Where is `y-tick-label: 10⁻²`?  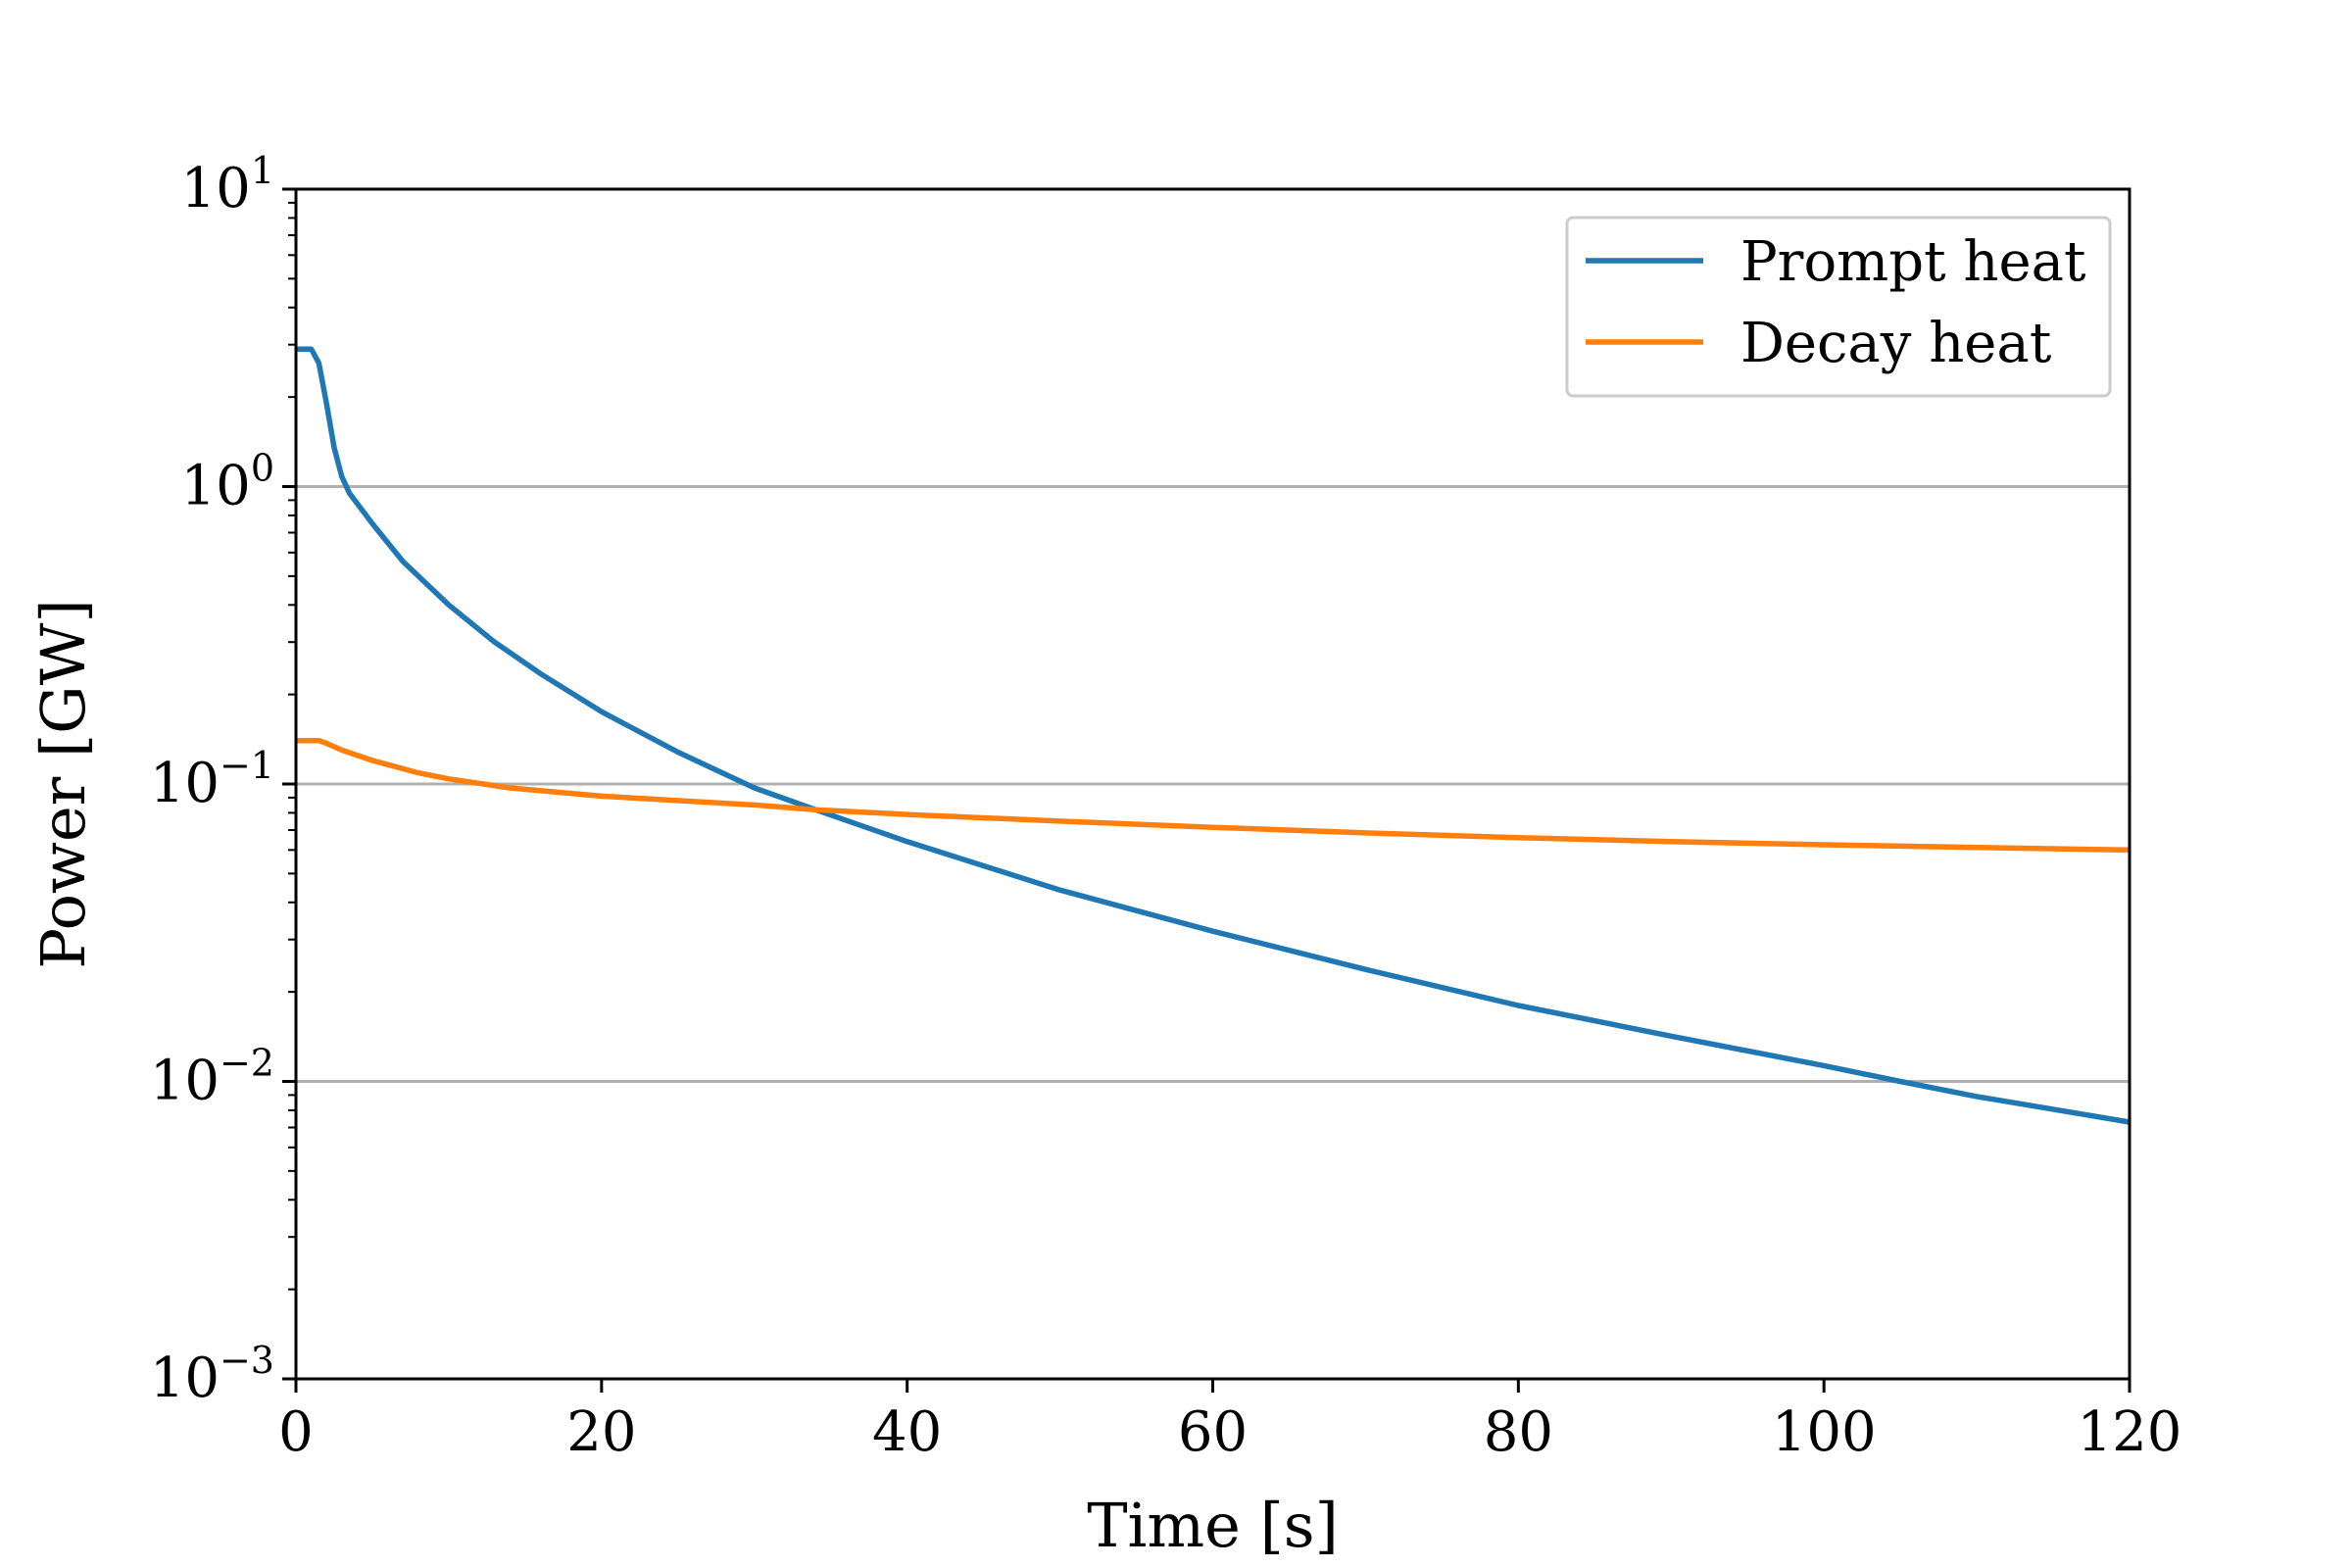 y-tick-label: 10⁻² is located at coordinates (212, 1077).